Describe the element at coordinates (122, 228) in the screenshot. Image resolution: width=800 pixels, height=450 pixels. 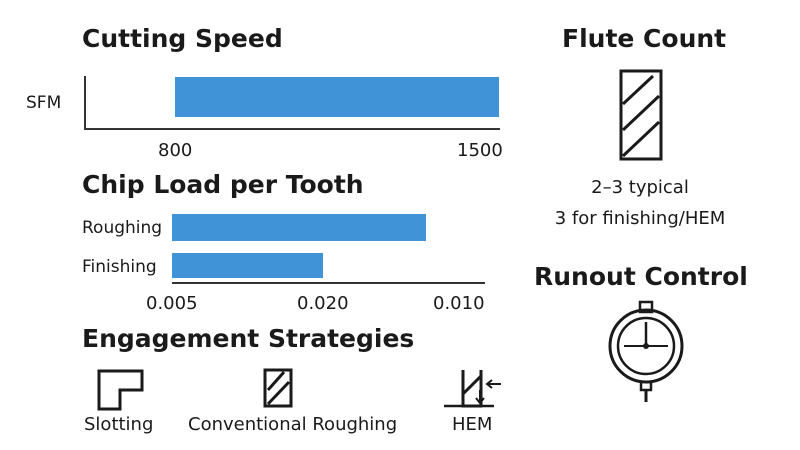
I see `roughing-label: Roughing` at that location.